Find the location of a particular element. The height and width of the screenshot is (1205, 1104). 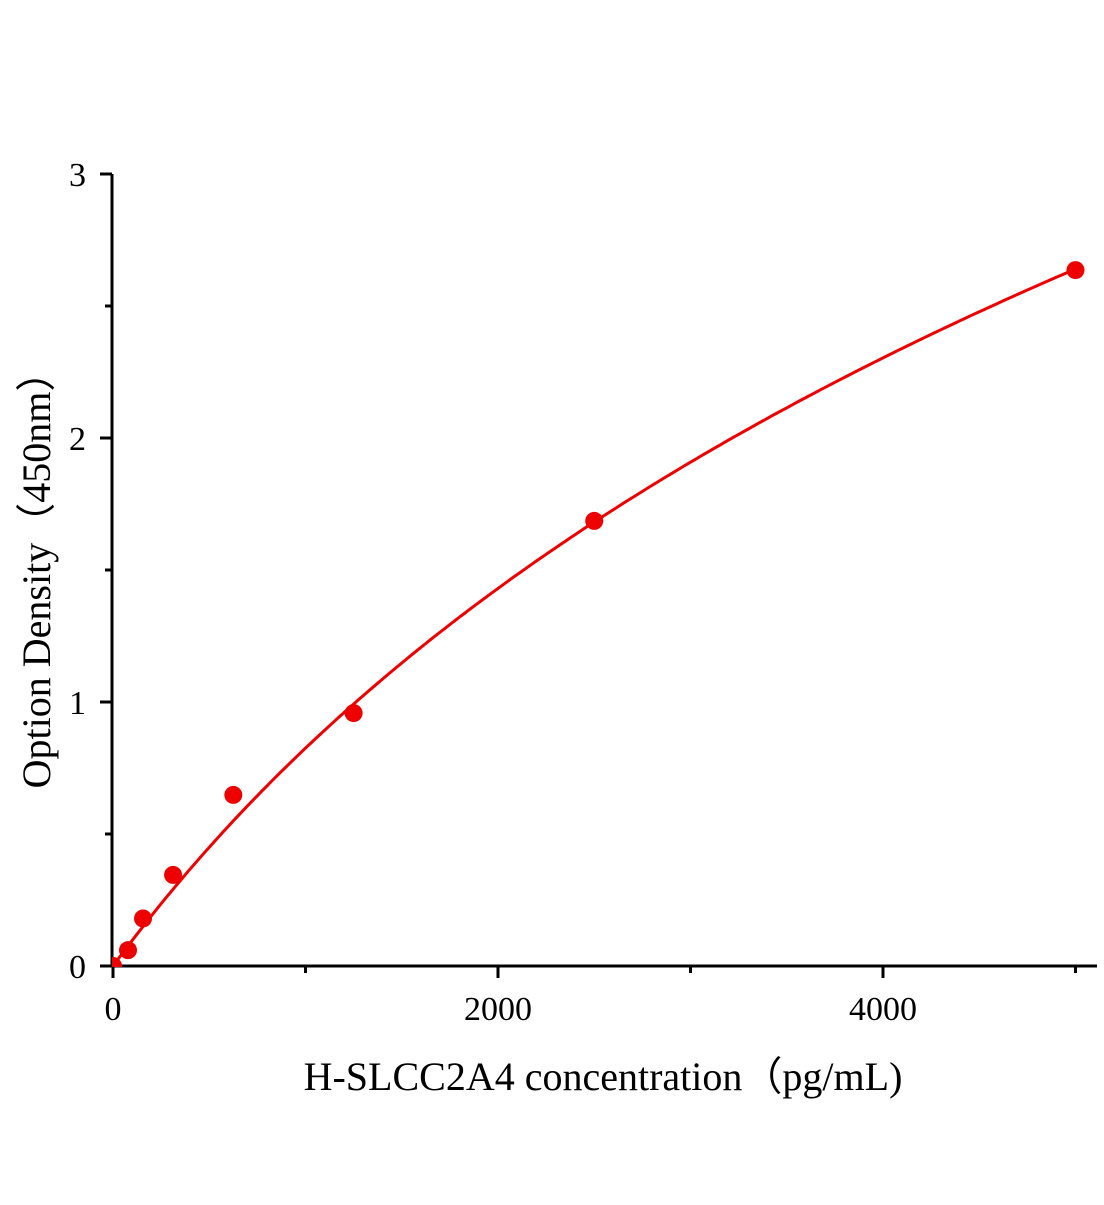

y-tick-label: 0 is located at coordinates (77, 967).